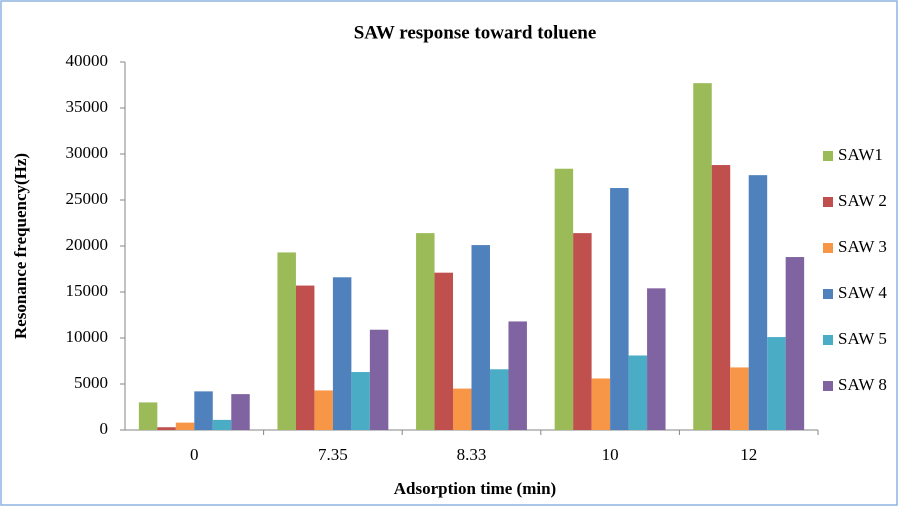  I want to click on legend-label: SAW 8, so click(862, 384).